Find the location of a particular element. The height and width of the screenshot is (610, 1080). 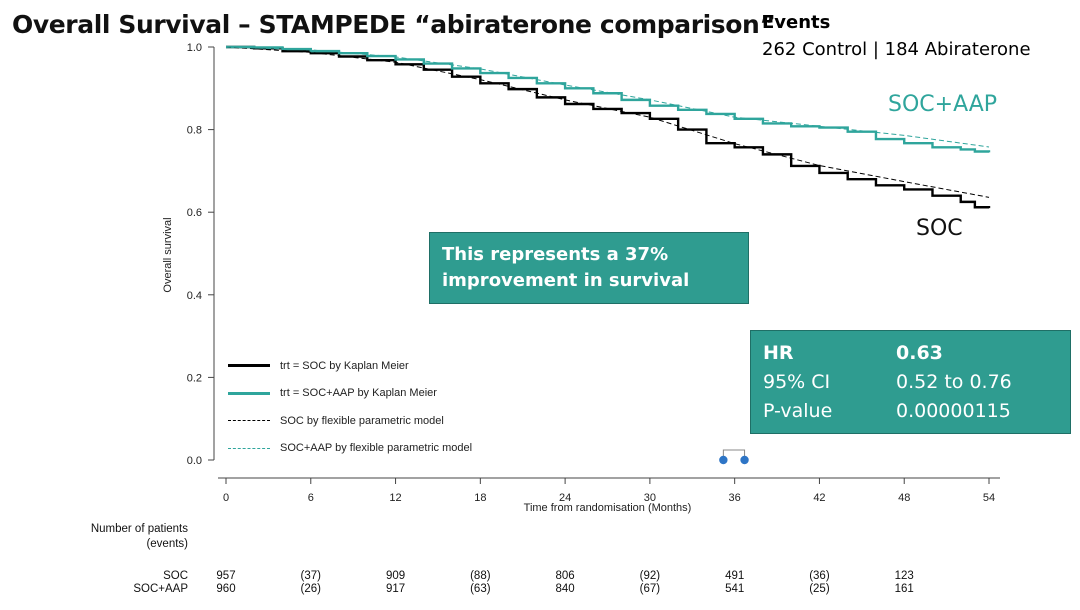

legend-swatch-soc-km is located at coordinates (249, 366).